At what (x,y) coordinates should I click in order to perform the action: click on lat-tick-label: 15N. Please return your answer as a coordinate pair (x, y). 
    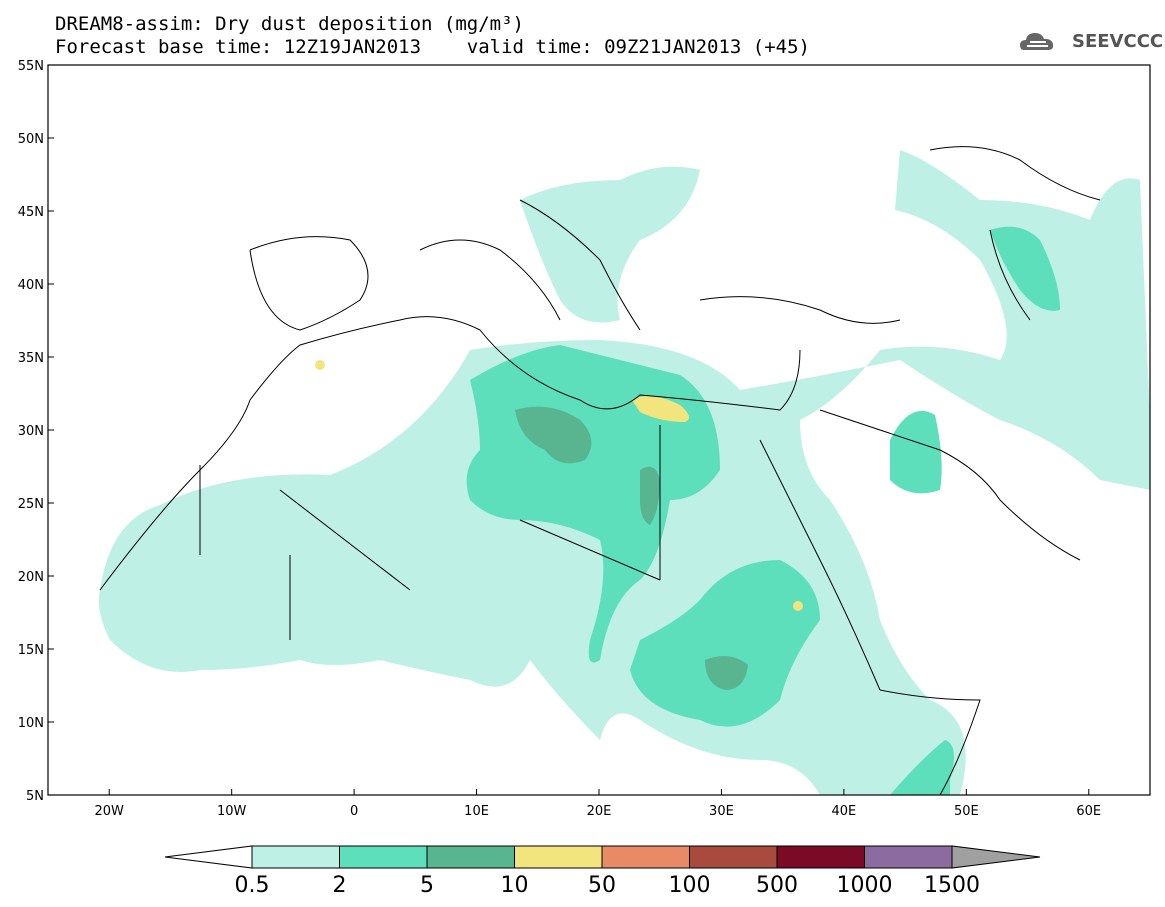
    Looking at the image, I should click on (31, 650).